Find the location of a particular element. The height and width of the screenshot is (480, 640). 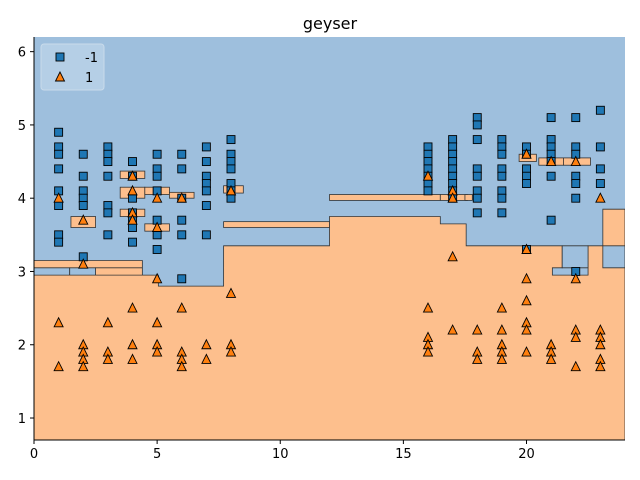

x-tick-label: 20 is located at coordinates (526, 454).